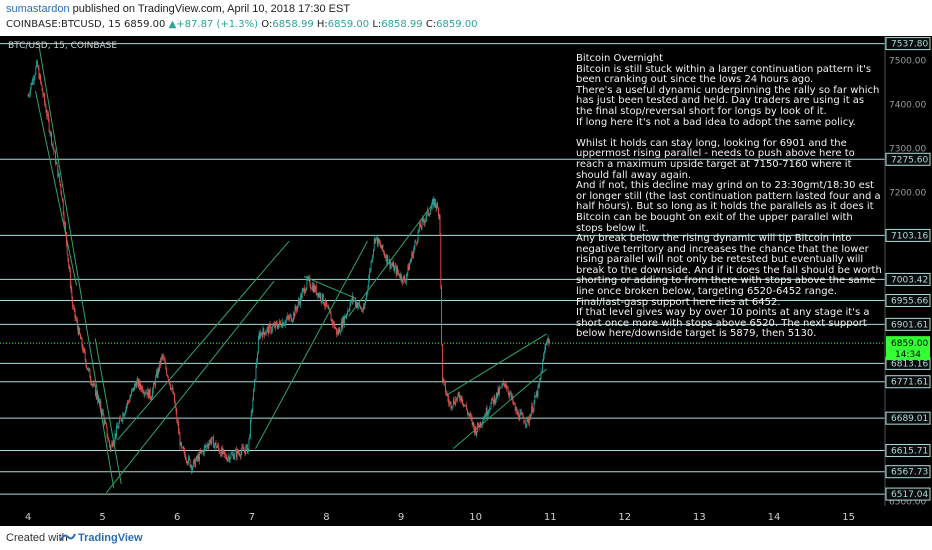 This screenshot has height=550, width=932. What do you see at coordinates (907, 105) in the screenshot?
I see `y-tick-label: 7400.00` at bounding box center [907, 105].